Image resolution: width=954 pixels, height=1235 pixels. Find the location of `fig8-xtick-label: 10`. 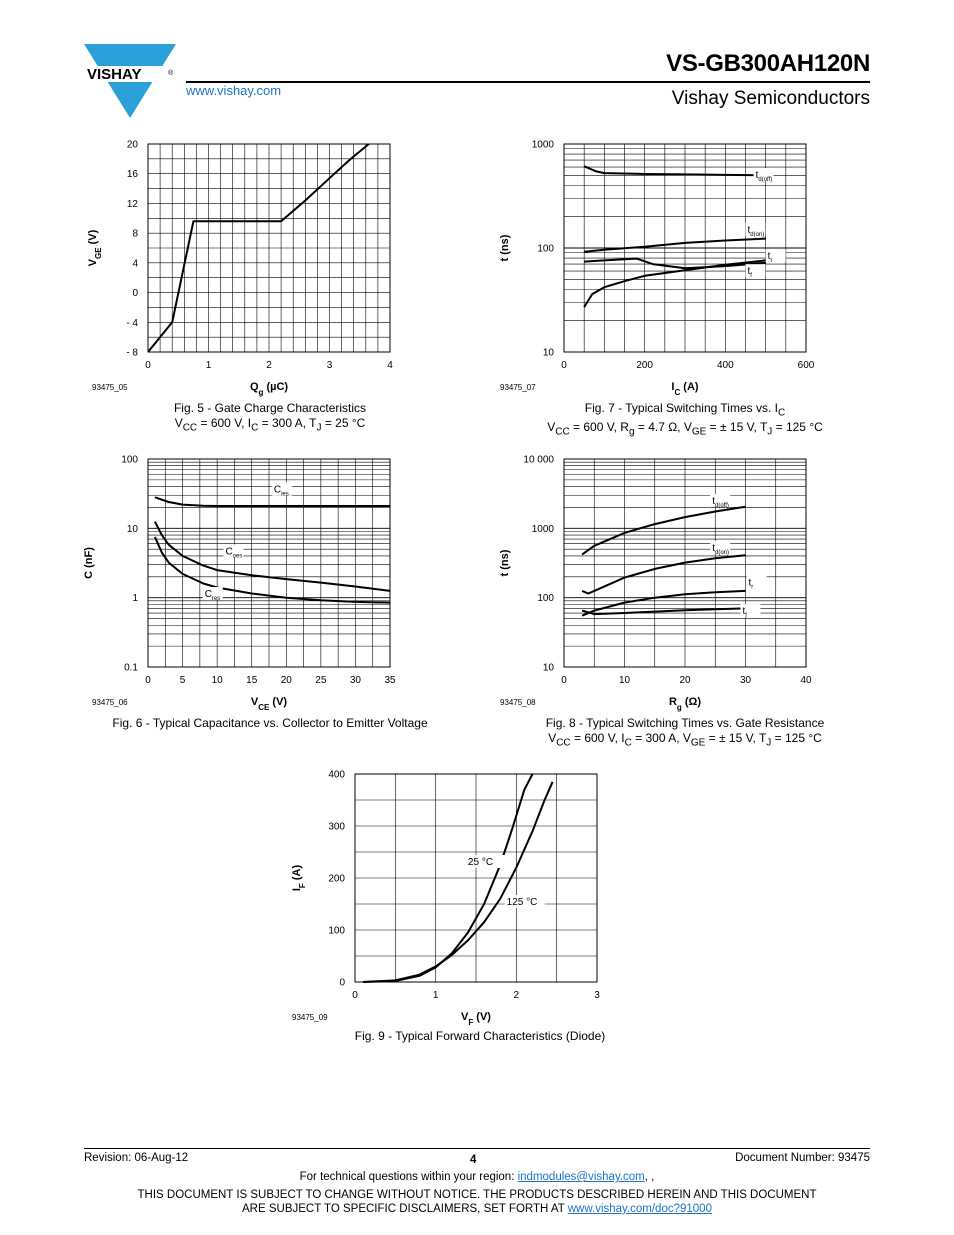

fig8-xtick-label: 10 is located at coordinates (625, 680).